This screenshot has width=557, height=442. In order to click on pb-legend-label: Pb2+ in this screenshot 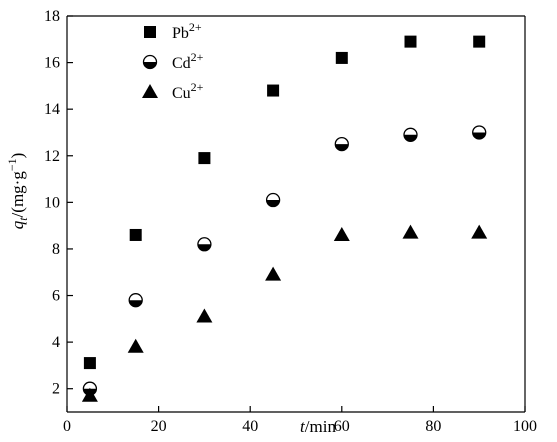, I will do `click(187, 31)`.